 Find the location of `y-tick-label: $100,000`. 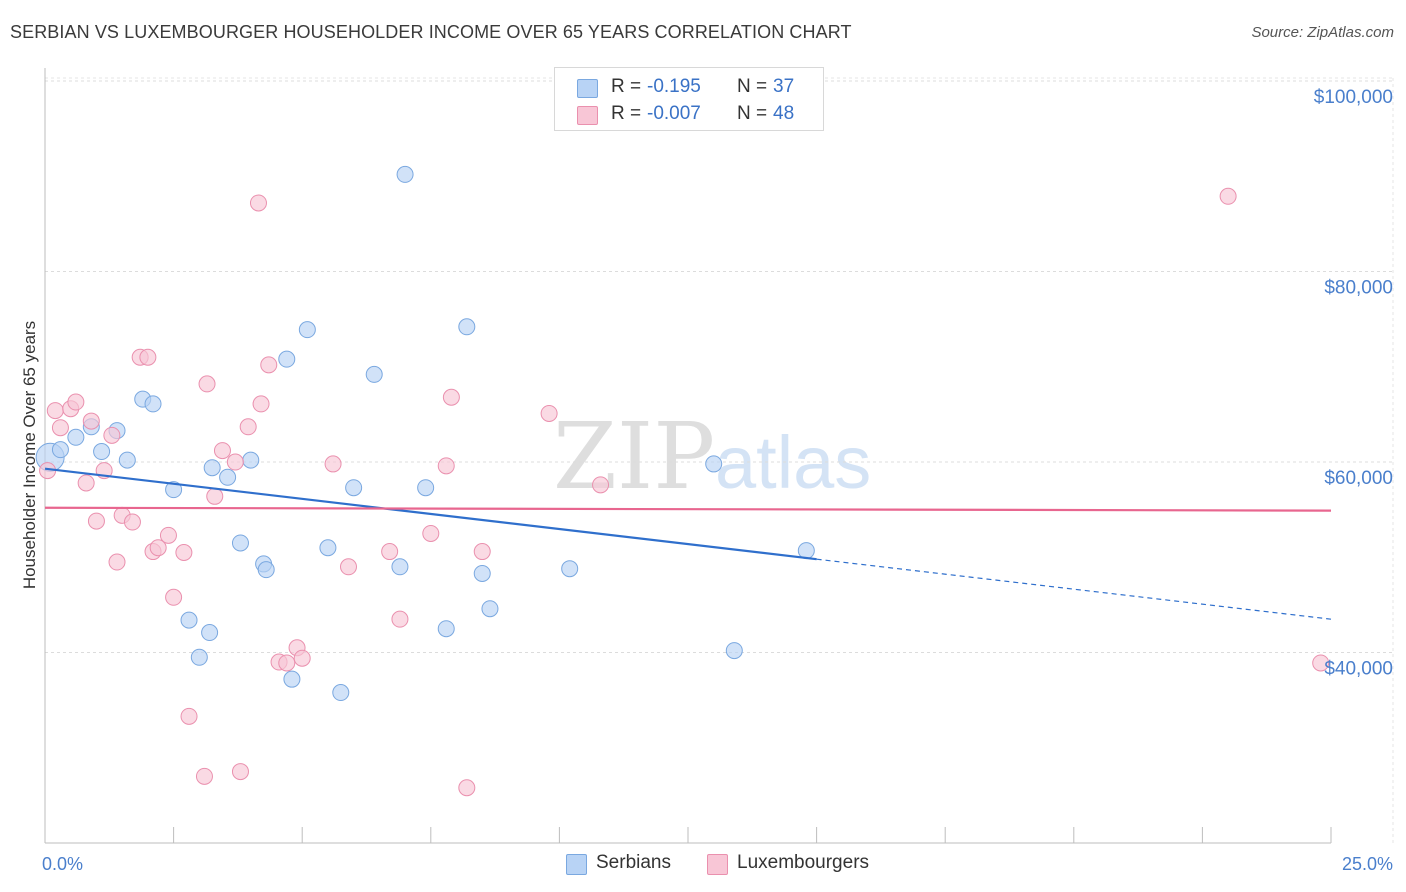

y-tick-label: $100,000 is located at coordinates (1353, 97).